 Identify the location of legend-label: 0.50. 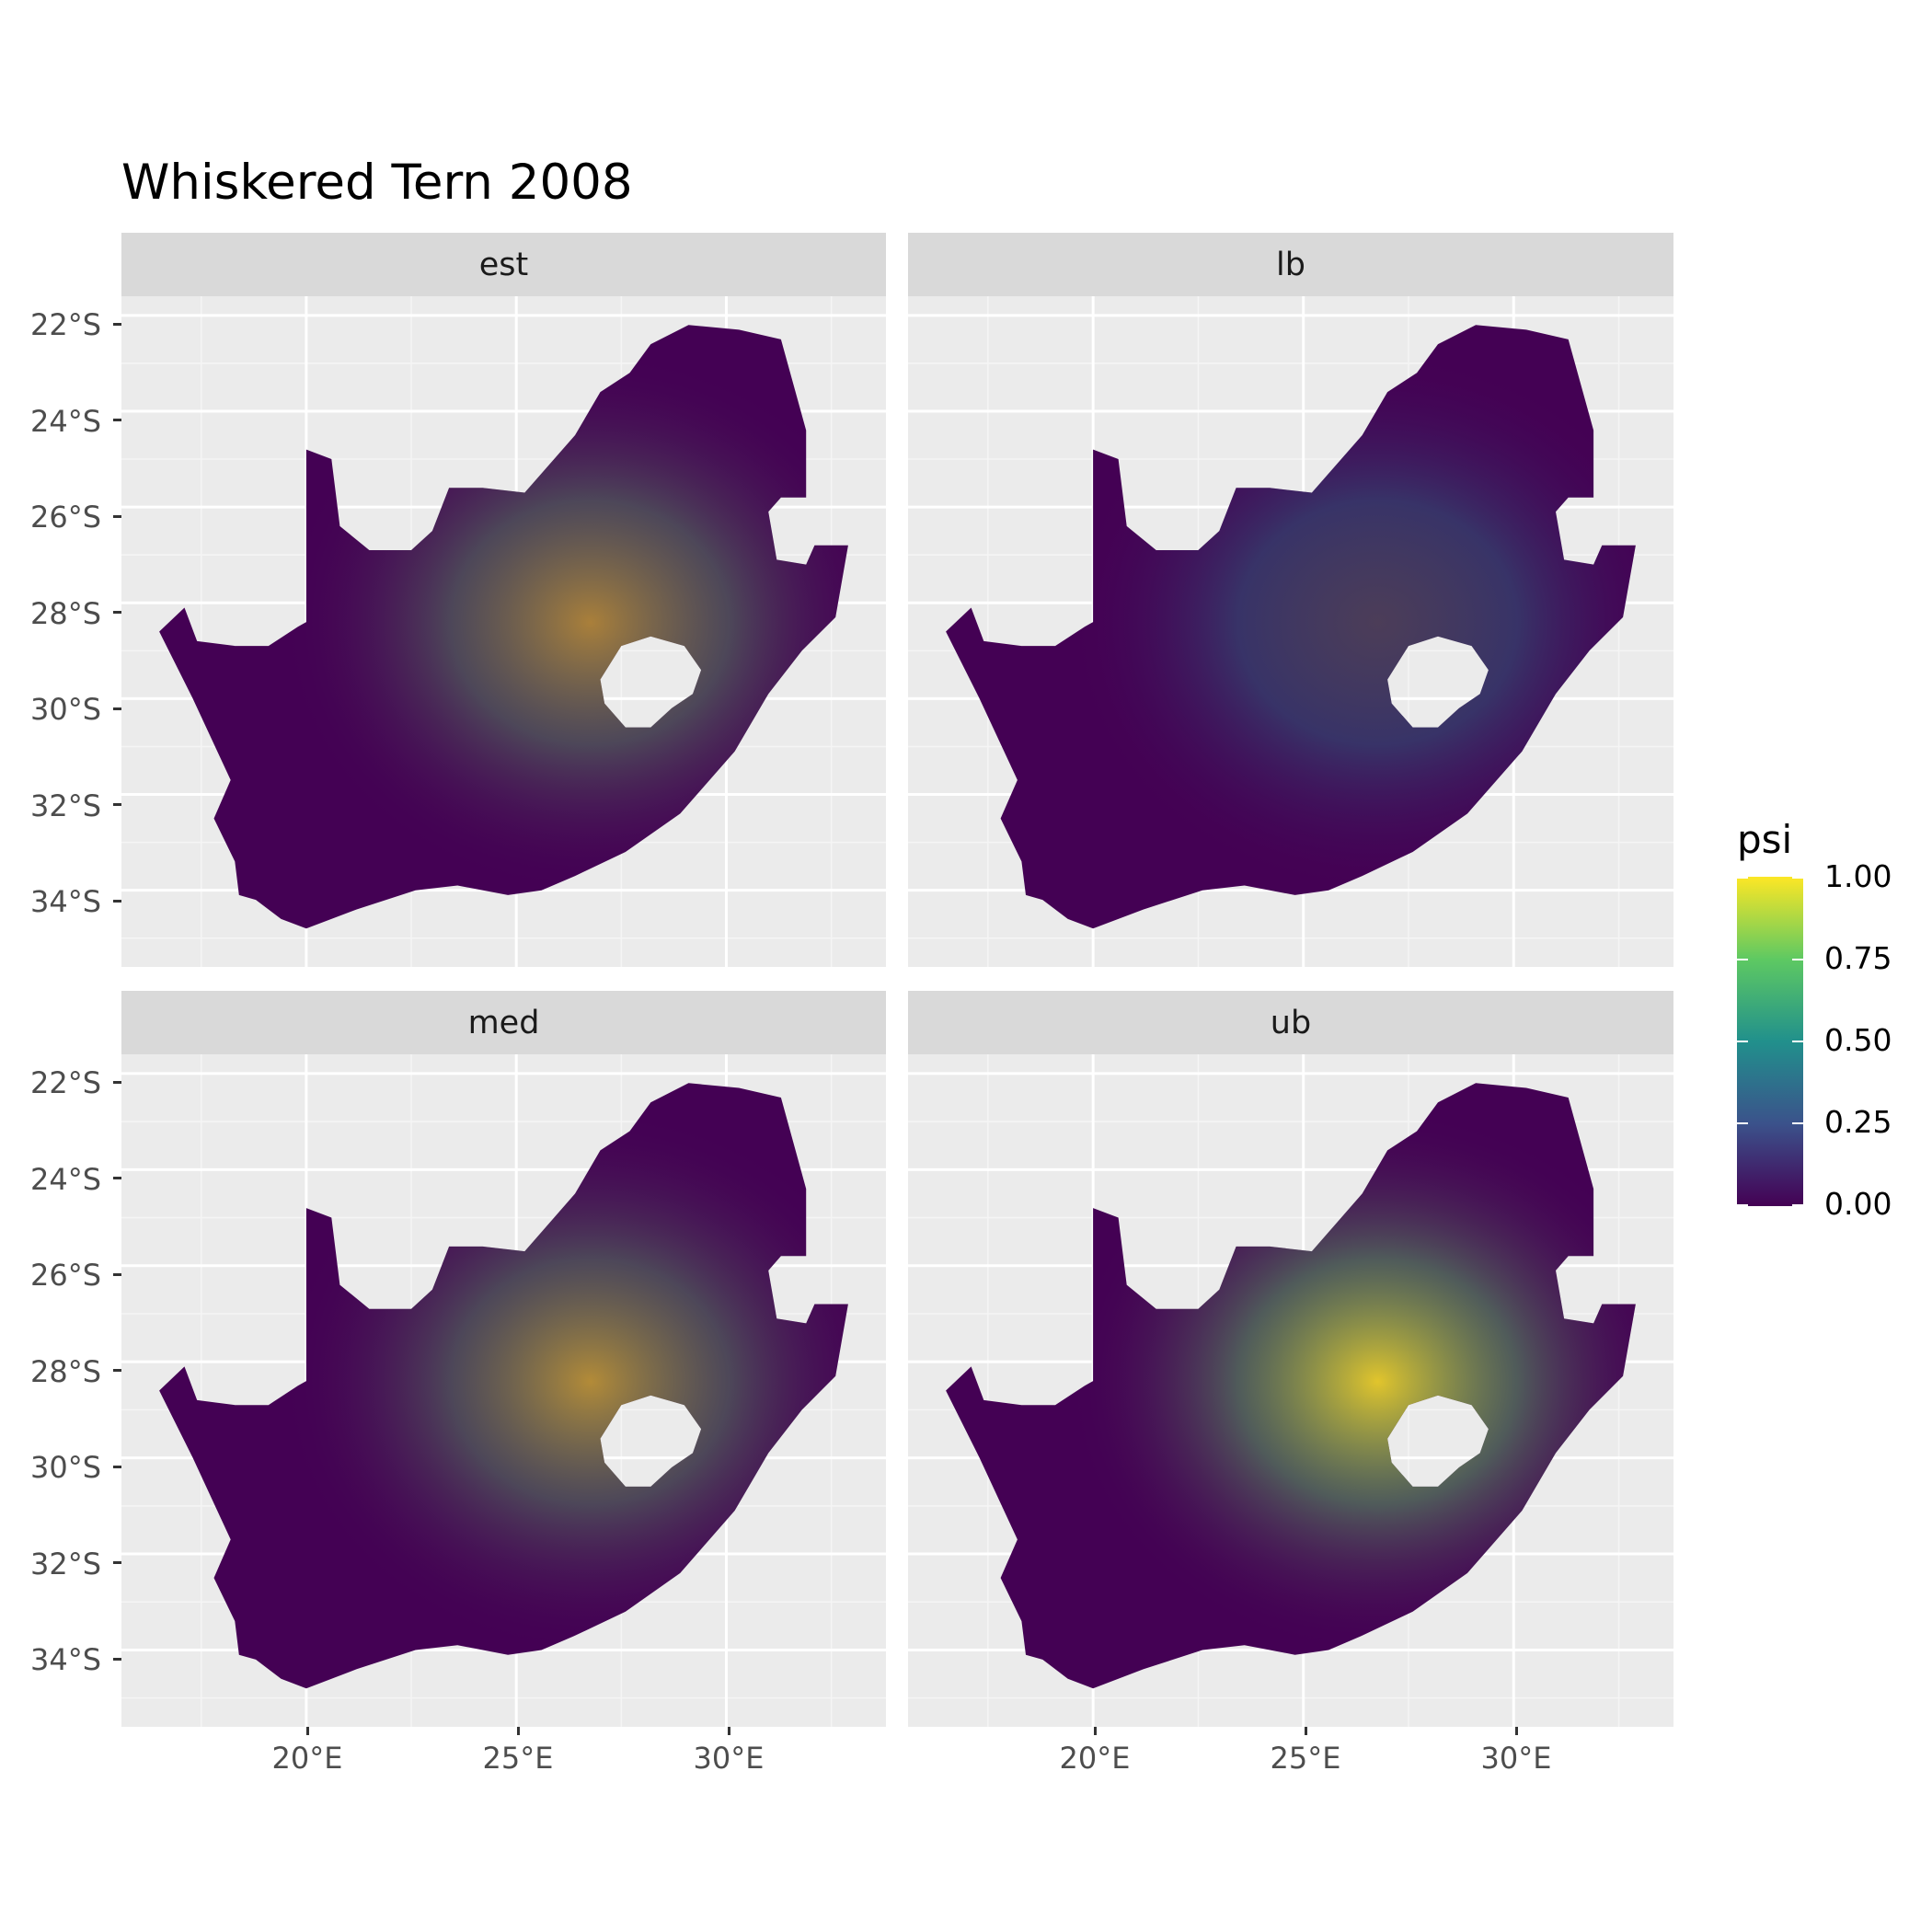
(1858, 1040).